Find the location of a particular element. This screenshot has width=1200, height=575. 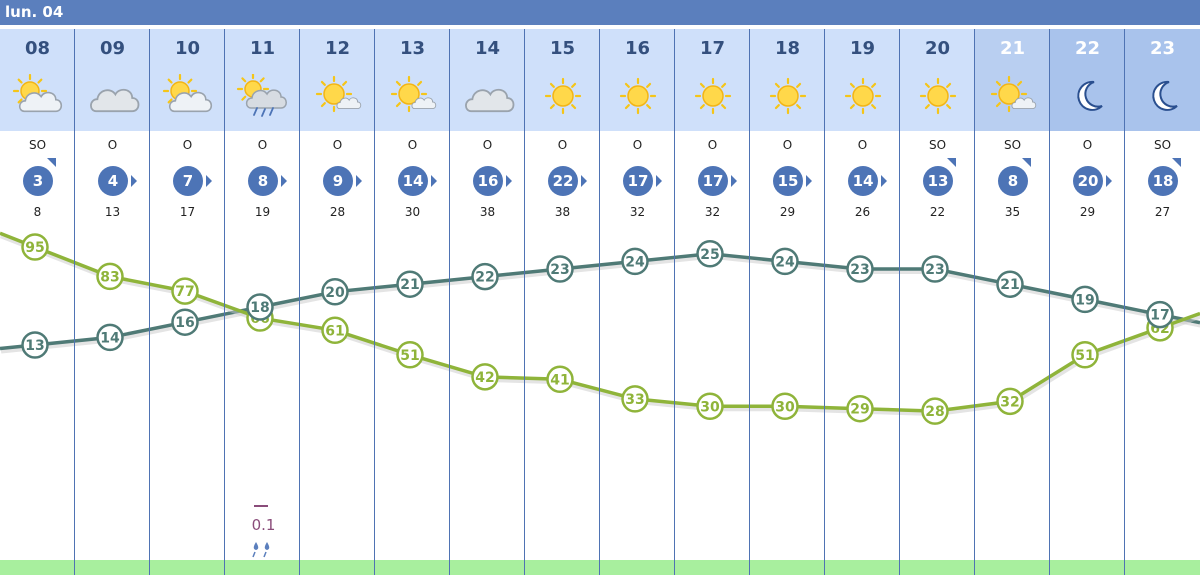

hour-column: 11 is located at coordinates (262, 80).